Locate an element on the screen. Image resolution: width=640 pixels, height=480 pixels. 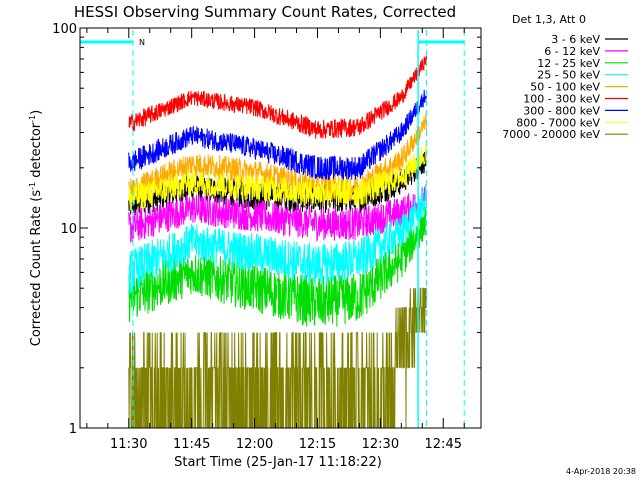
legend-entry-label: 100 - 300 keV is located at coordinates (561, 99).